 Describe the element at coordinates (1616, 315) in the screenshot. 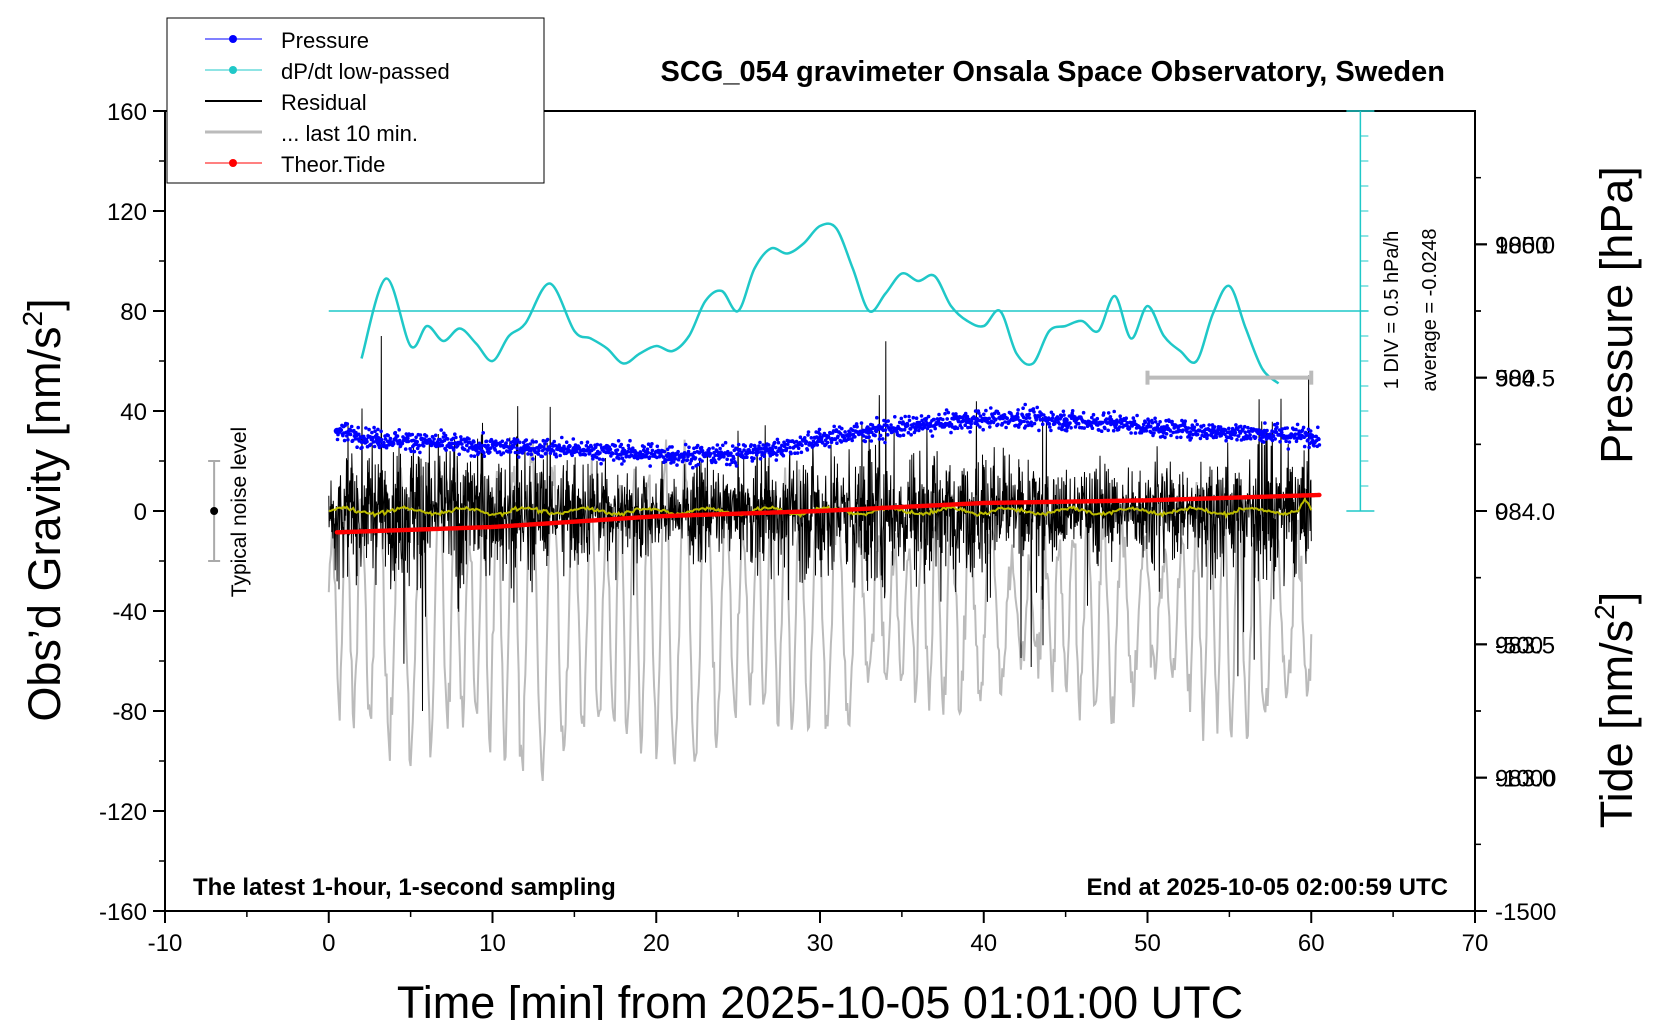

I see `pressure-axis-title: Pressure [hPa]` at that location.